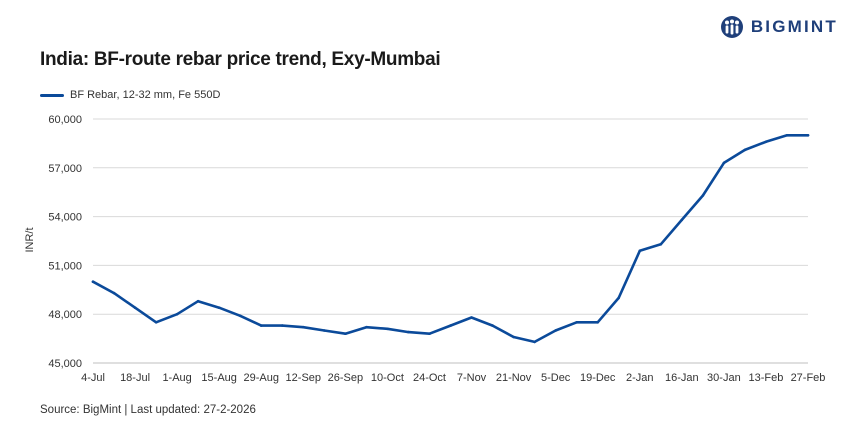 The width and height of the screenshot is (864, 432). What do you see at coordinates (598, 378) in the screenshot?
I see `x-tick-label: 19-Dec` at bounding box center [598, 378].